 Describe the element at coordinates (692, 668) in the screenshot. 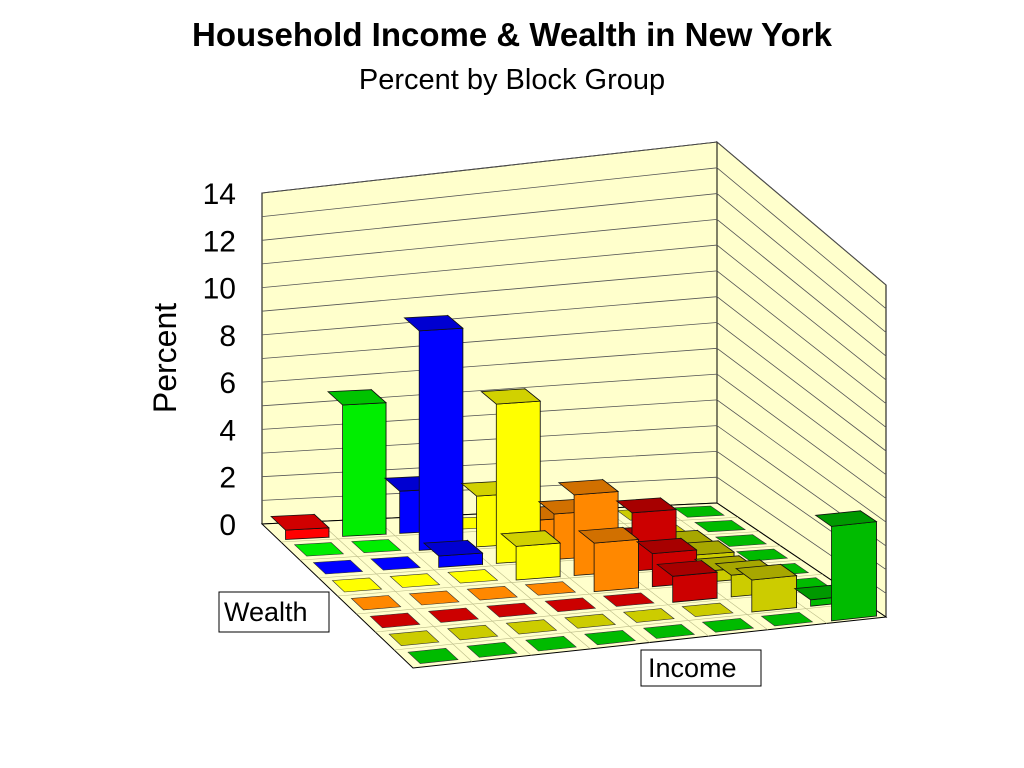

I see `income-axis-label: Income` at that location.